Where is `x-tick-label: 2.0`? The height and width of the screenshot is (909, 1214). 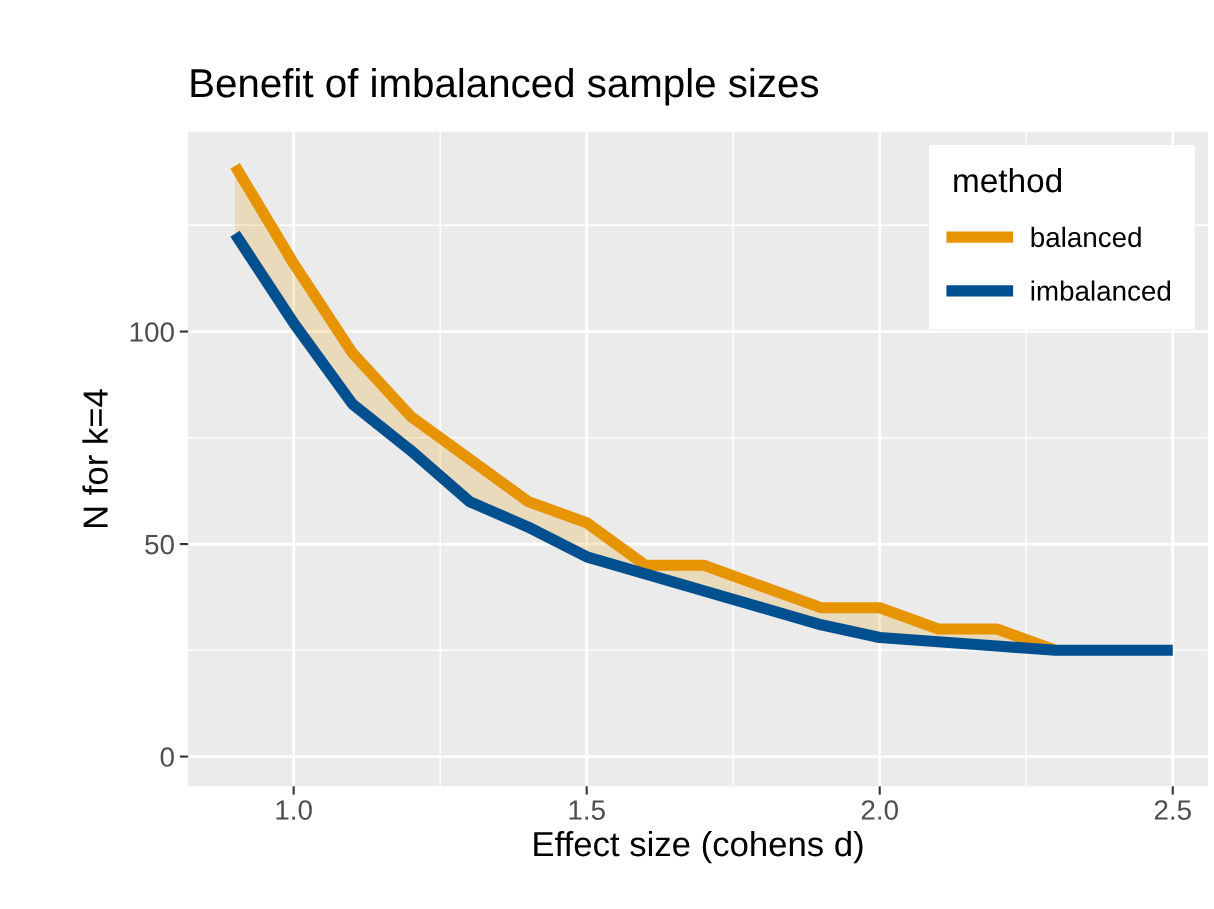
x-tick-label: 2.0 is located at coordinates (879, 810).